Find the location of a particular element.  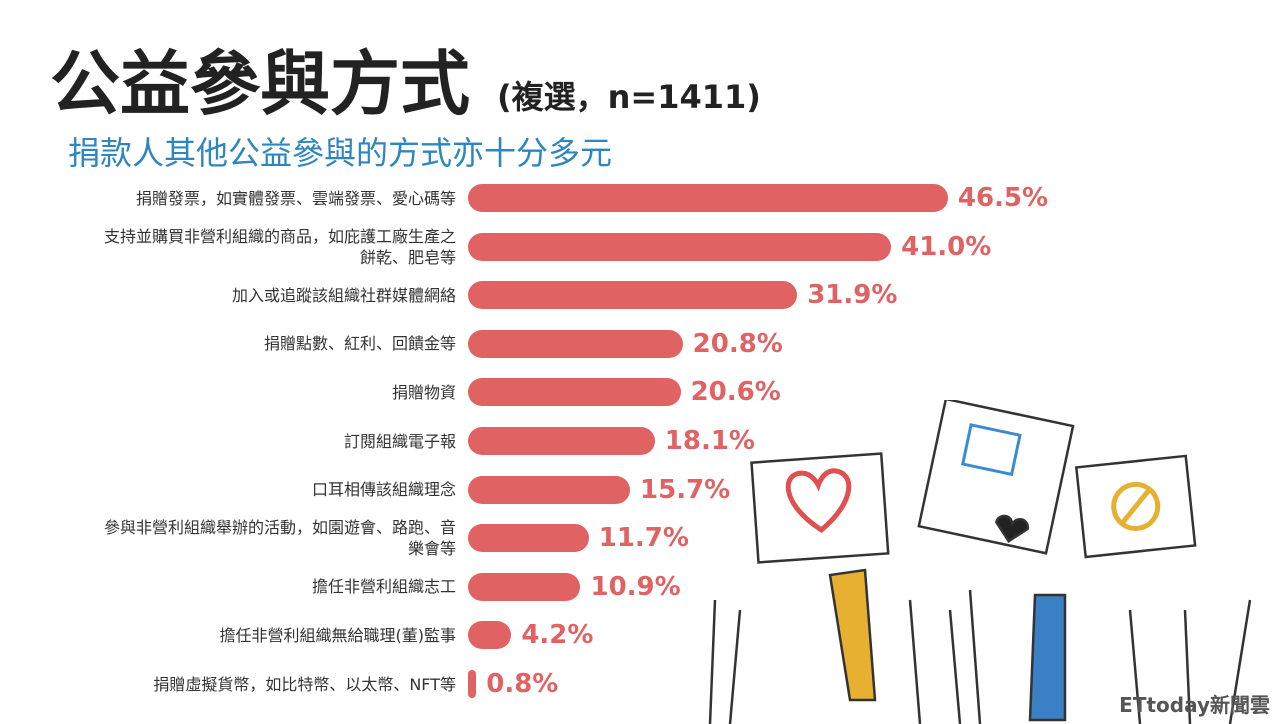

y-tick-label: 捐贈點數、紅利、回饋金等 is located at coordinates (359, 344).